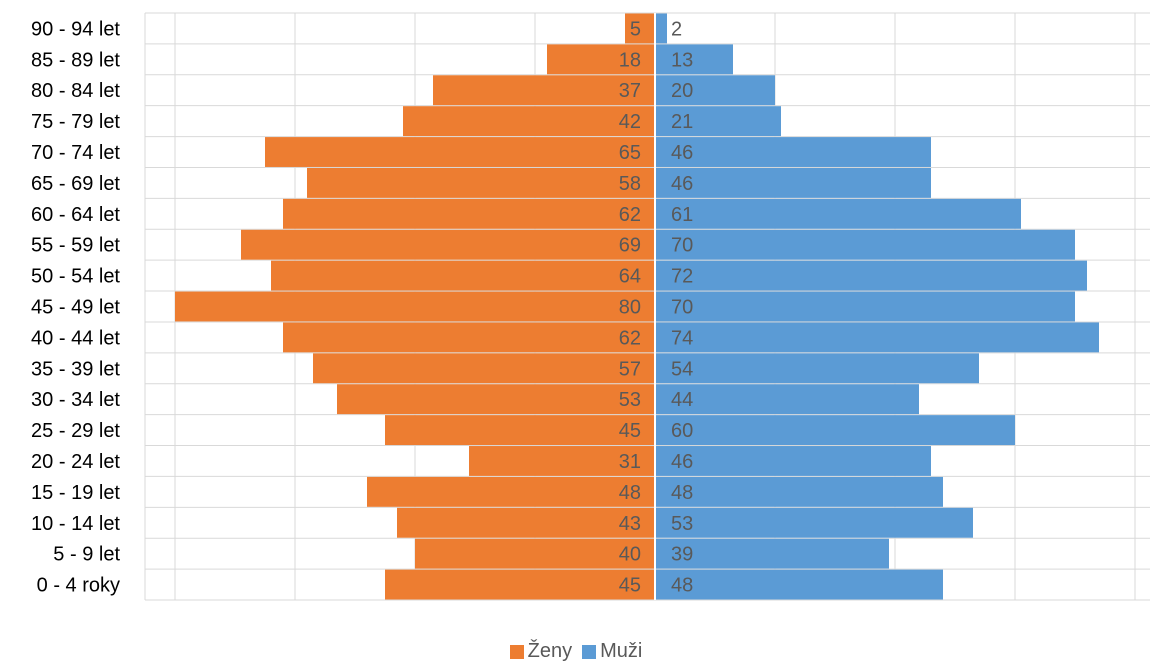 This screenshot has width=1152, height=667. Describe the element at coordinates (576, 651) in the screenshot. I see `legend: Ženy Muži` at that location.